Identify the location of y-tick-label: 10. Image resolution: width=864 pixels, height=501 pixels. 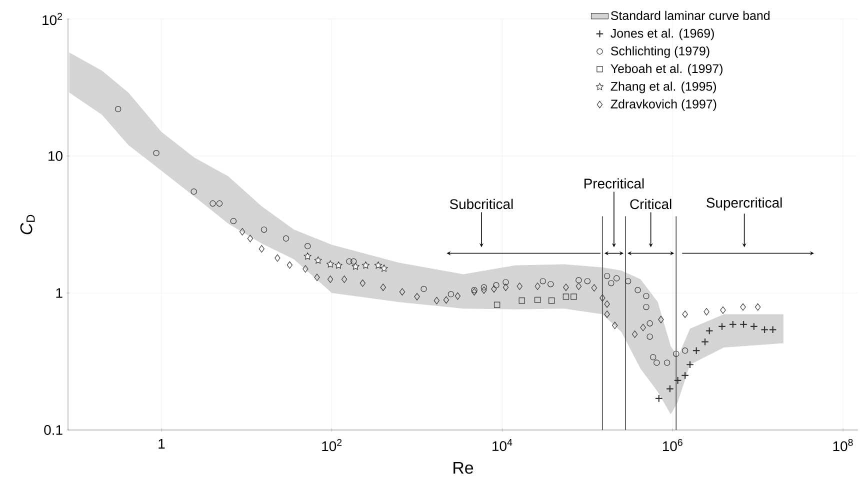
(55, 156).